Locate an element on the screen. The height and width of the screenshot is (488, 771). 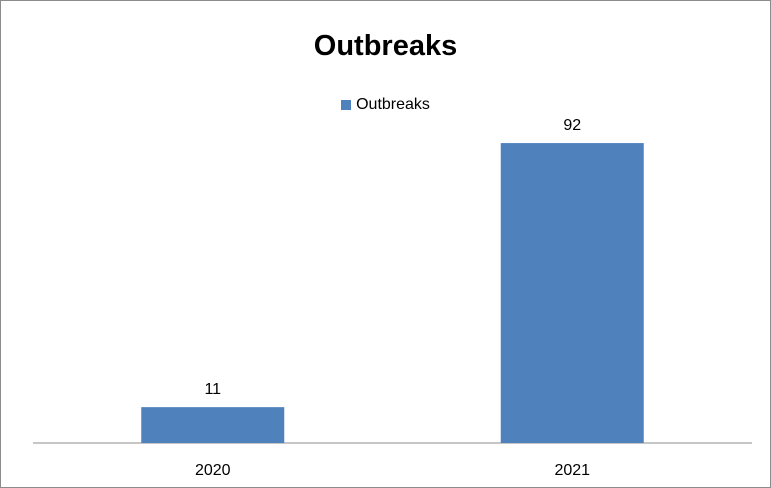
x-tick-label-2021: 2021 is located at coordinates (572, 470).